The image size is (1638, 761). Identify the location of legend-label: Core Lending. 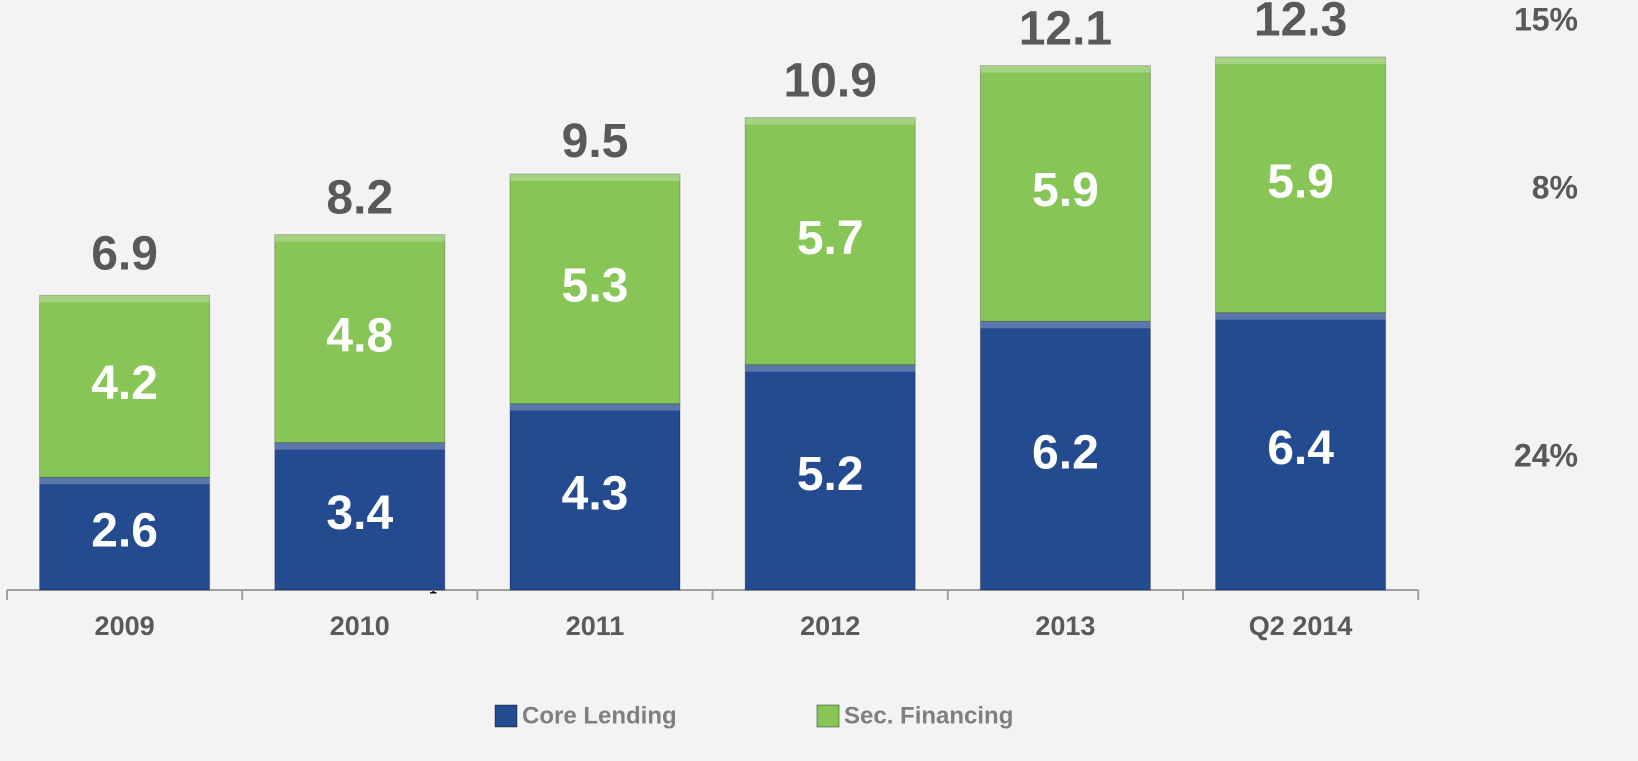
(599, 715).